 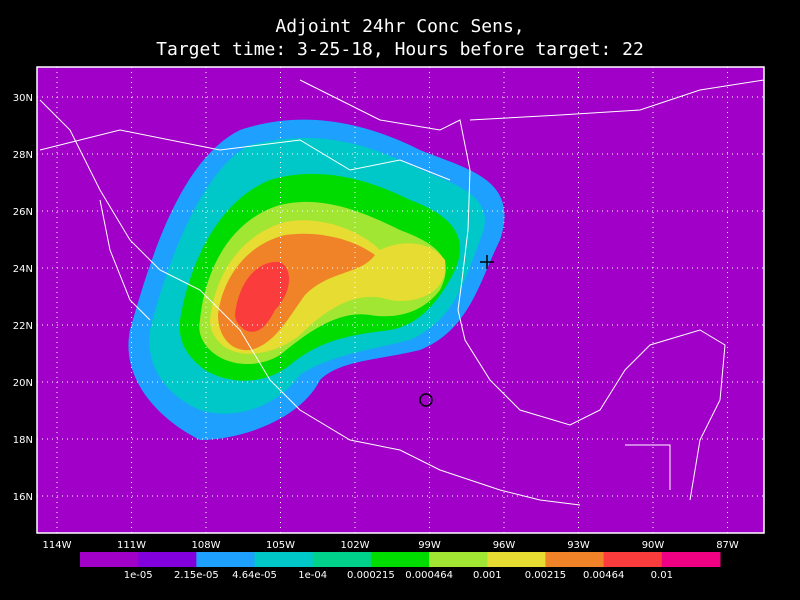 I want to click on lon-label: 114W, so click(x=57, y=545).